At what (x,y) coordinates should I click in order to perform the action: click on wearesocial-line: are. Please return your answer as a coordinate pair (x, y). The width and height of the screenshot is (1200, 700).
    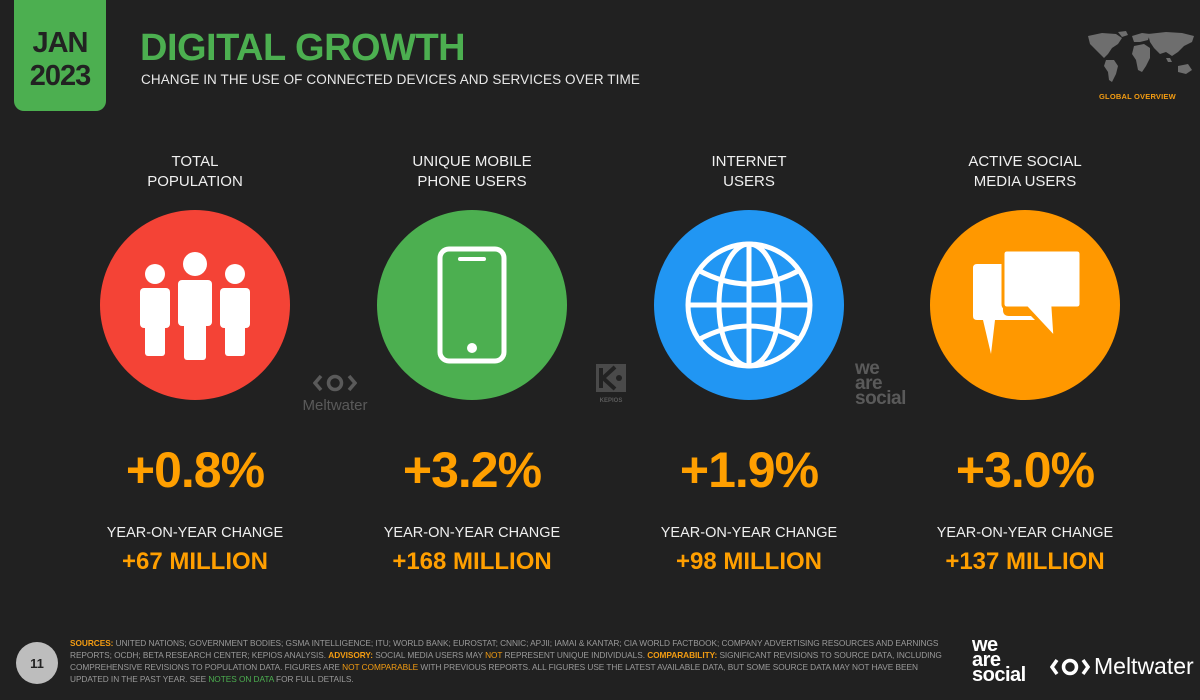
    Looking at the image, I should click on (869, 383).